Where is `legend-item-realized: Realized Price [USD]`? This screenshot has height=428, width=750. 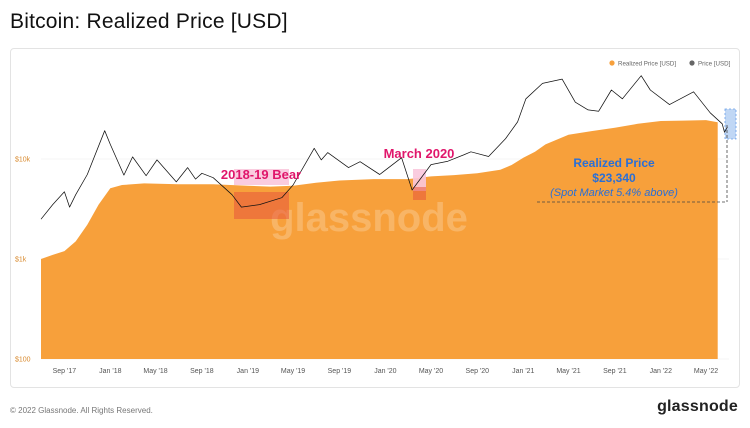
legend-item-realized: Realized Price [USD] is located at coordinates (647, 64).